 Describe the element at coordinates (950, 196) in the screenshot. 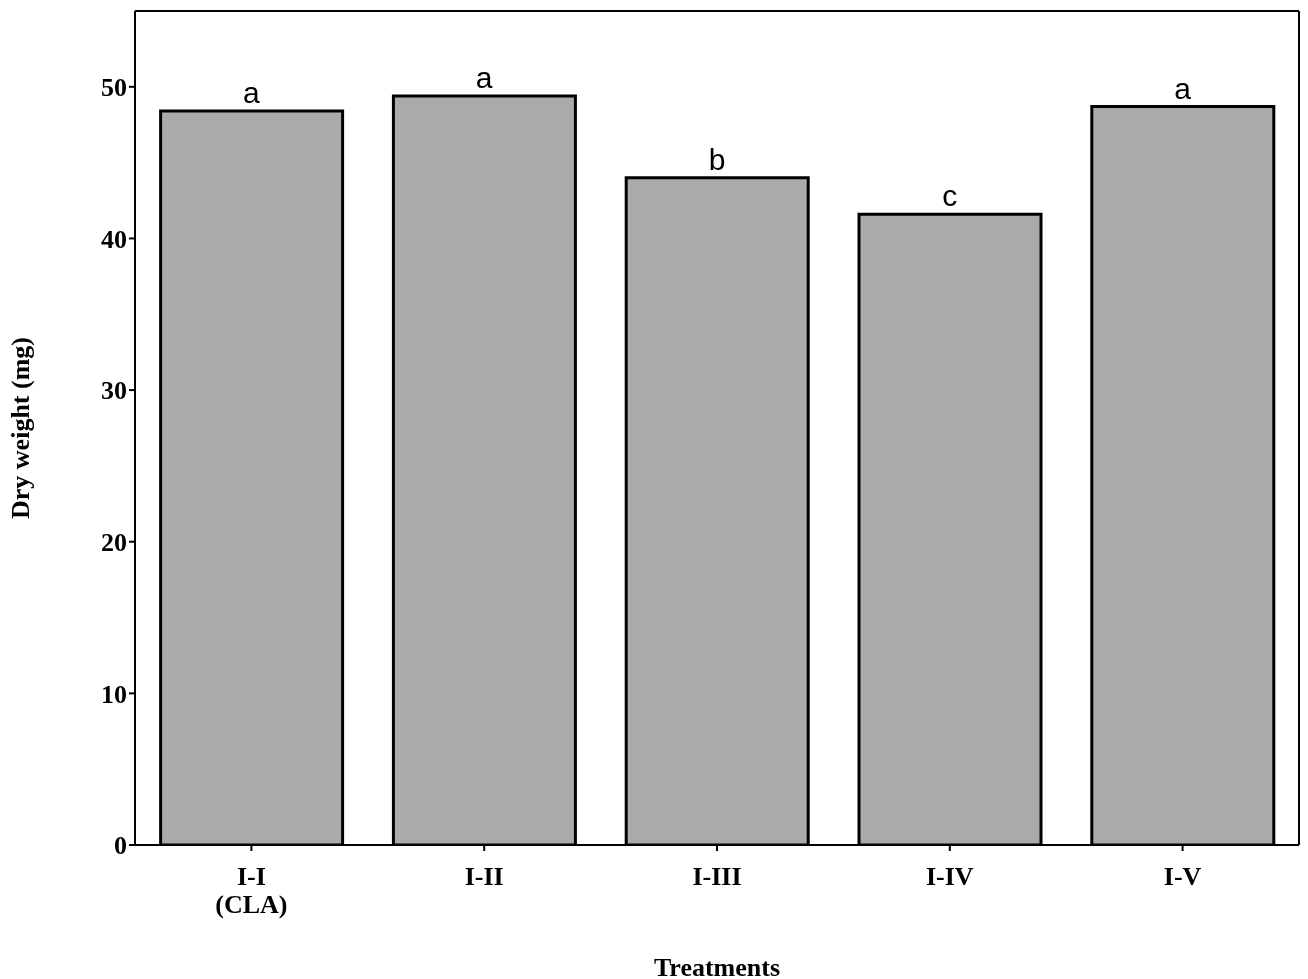

I see `annotation: c` at that location.